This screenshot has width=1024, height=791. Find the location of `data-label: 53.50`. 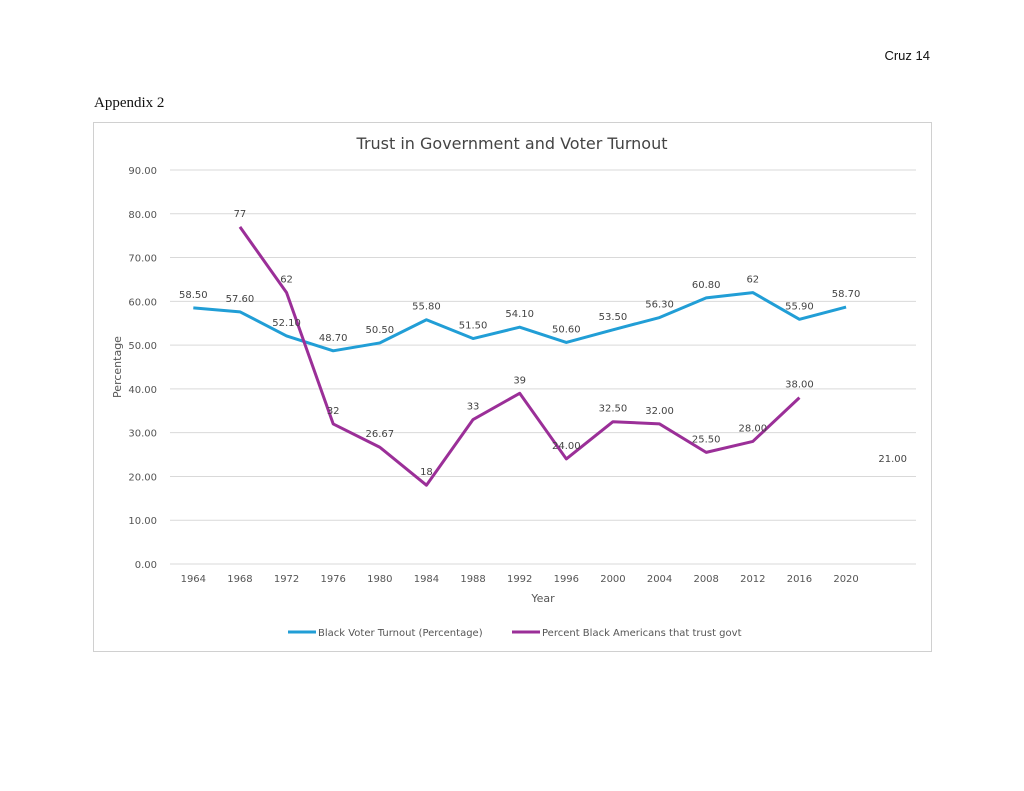

data-label: 53.50 is located at coordinates (613, 317).